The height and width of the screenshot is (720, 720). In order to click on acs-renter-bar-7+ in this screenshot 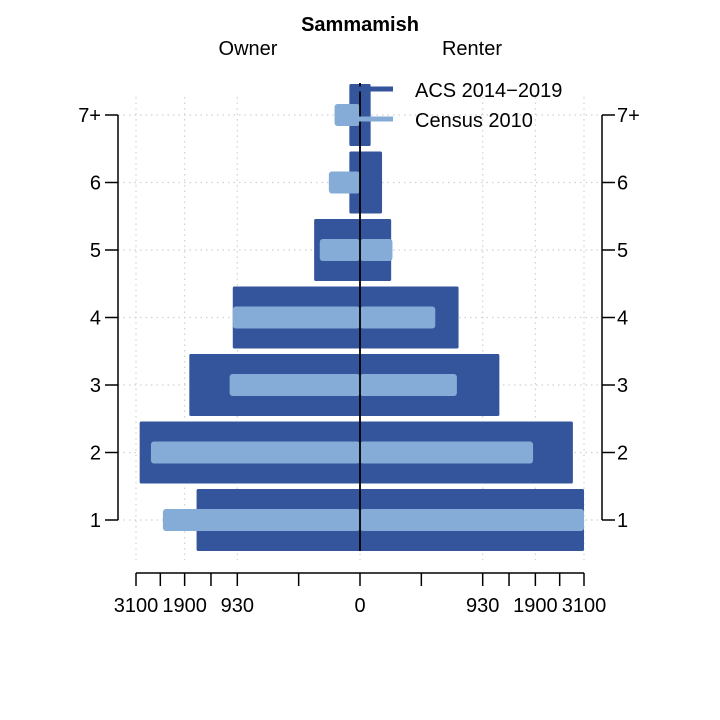, I will do `click(365, 115)`.